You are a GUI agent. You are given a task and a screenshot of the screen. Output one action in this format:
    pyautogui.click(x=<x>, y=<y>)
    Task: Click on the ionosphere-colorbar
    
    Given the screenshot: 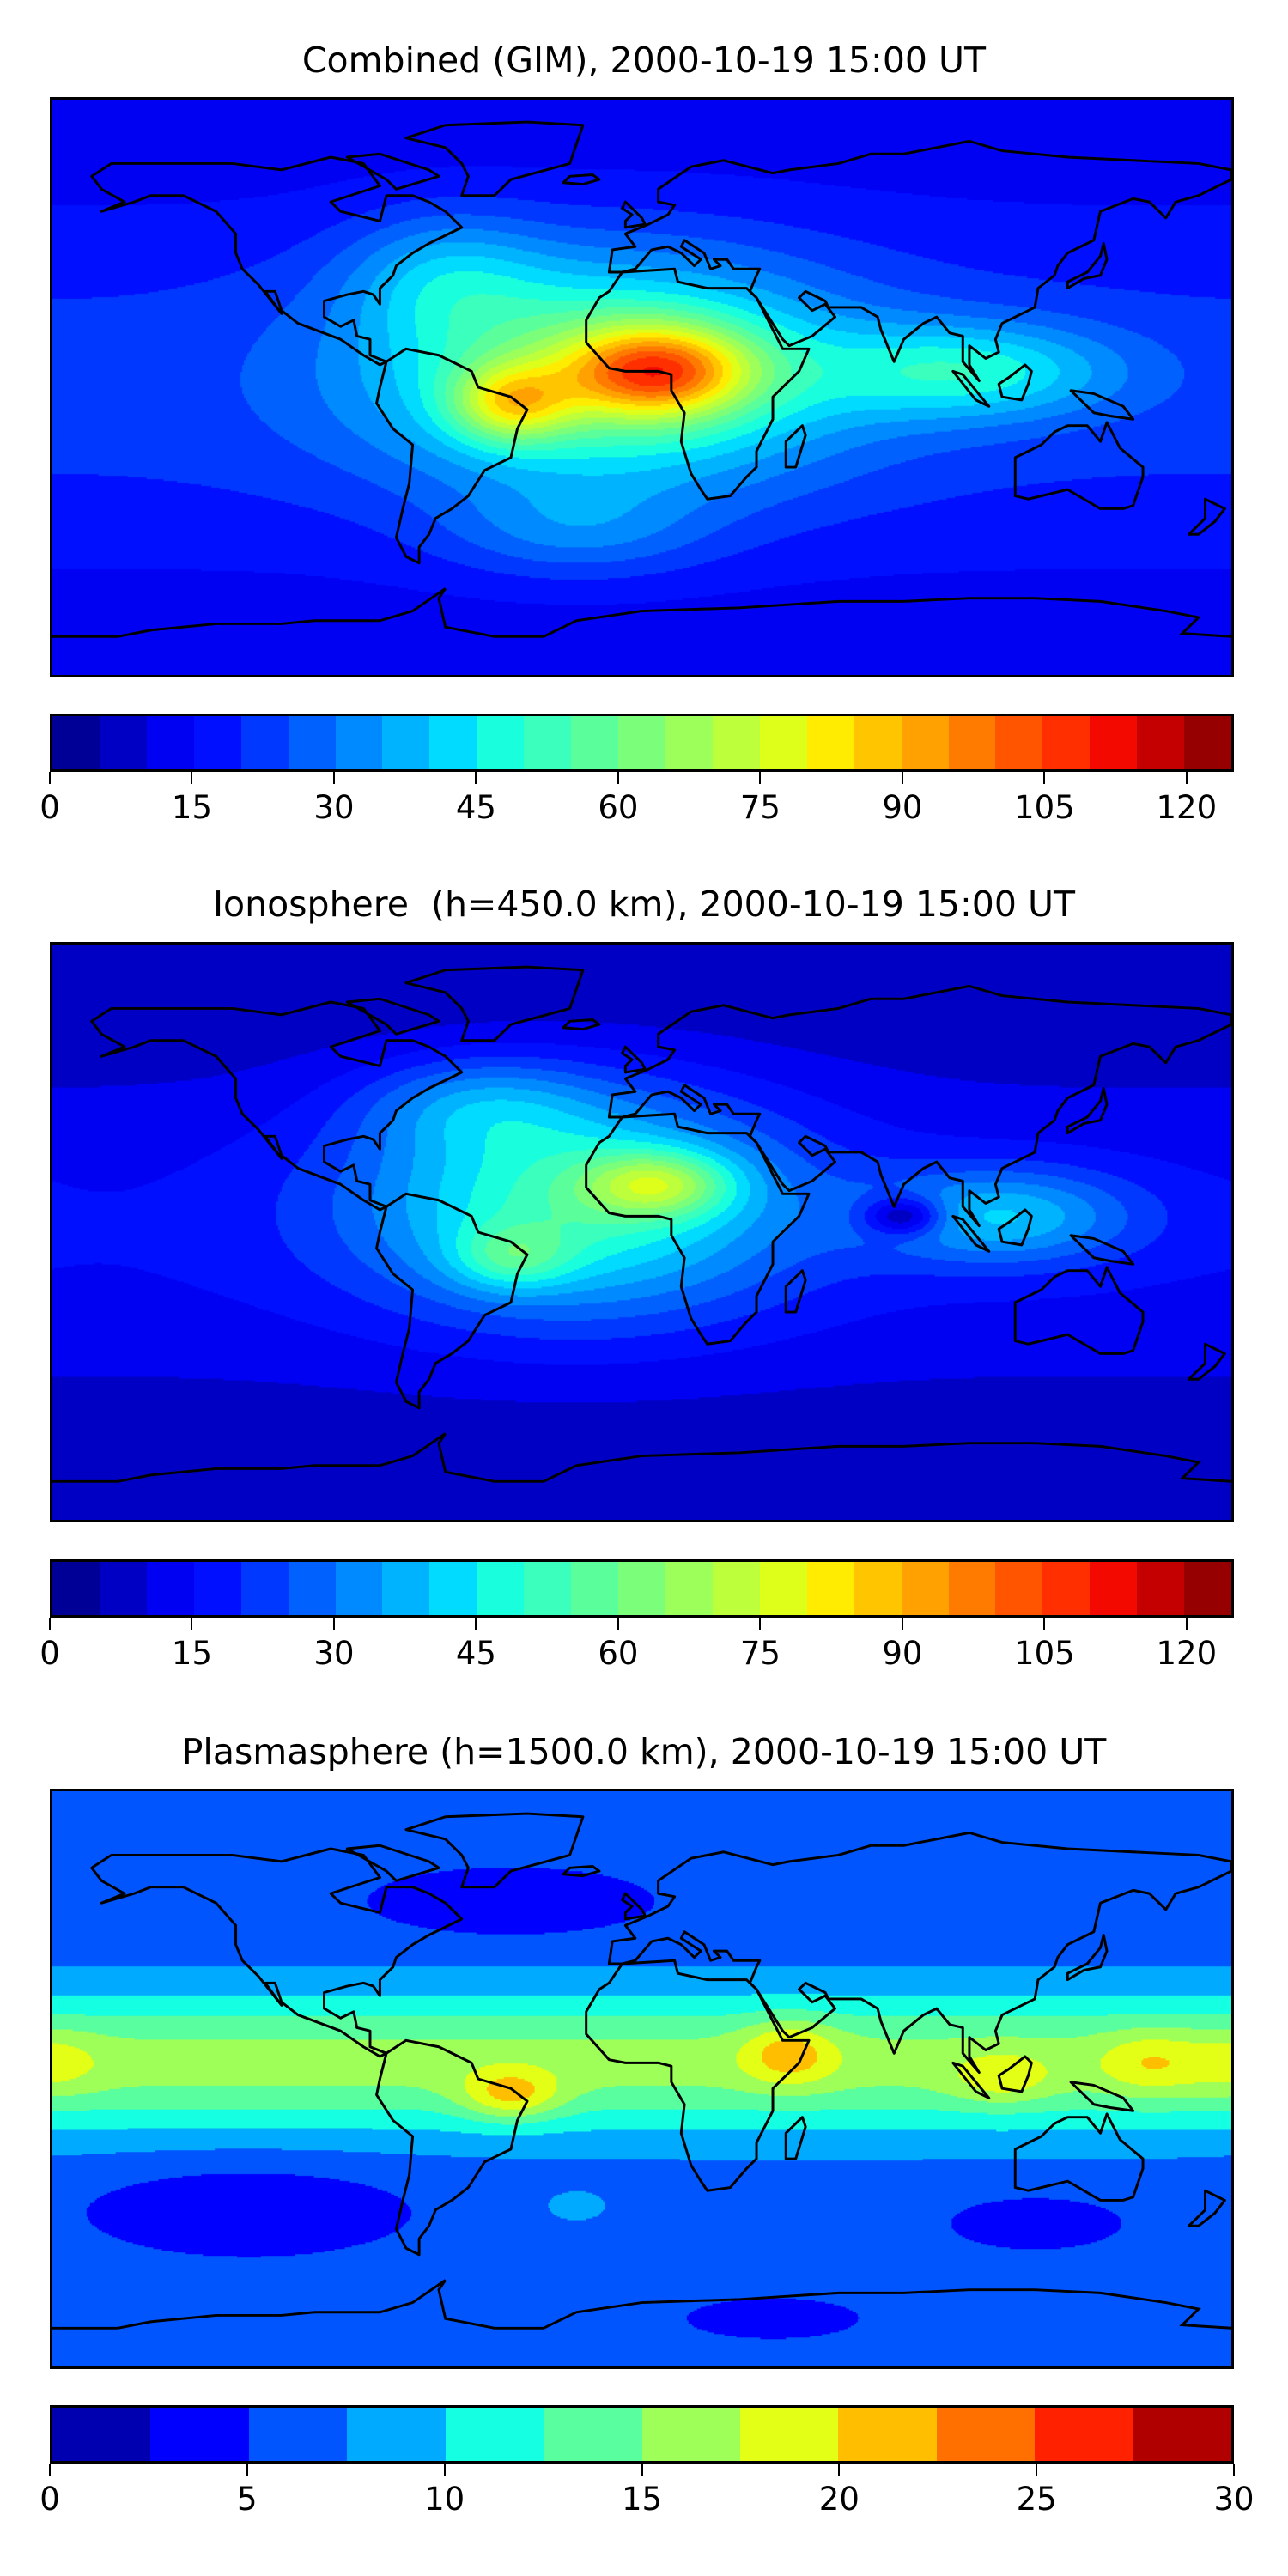 What is the action you would take?
    pyautogui.click(x=642, y=1588)
    